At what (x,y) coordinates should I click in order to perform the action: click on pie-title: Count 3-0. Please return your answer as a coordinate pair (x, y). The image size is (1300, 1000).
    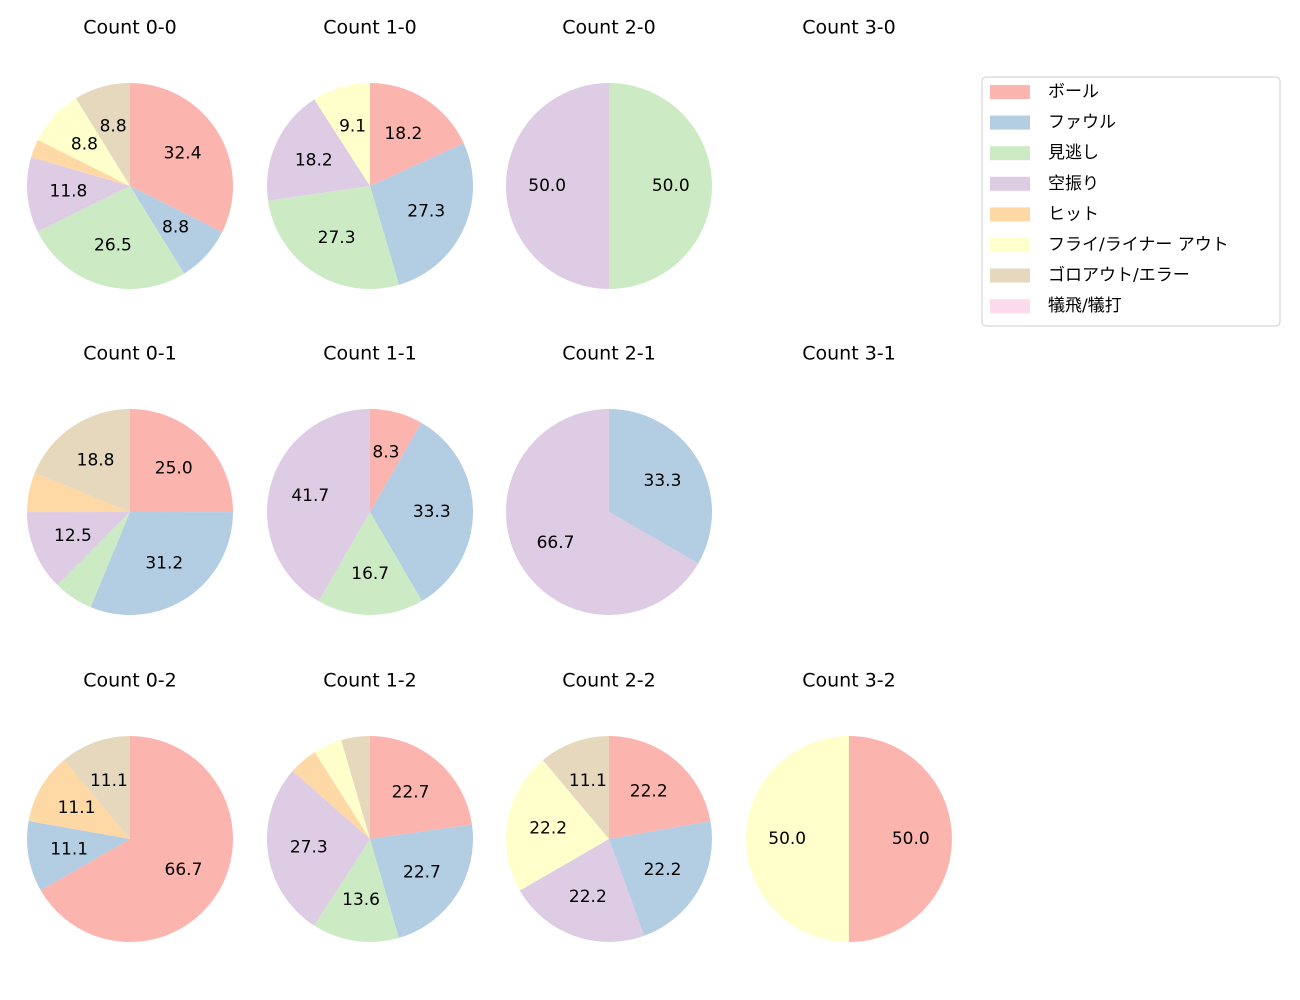
    Looking at the image, I should click on (849, 28).